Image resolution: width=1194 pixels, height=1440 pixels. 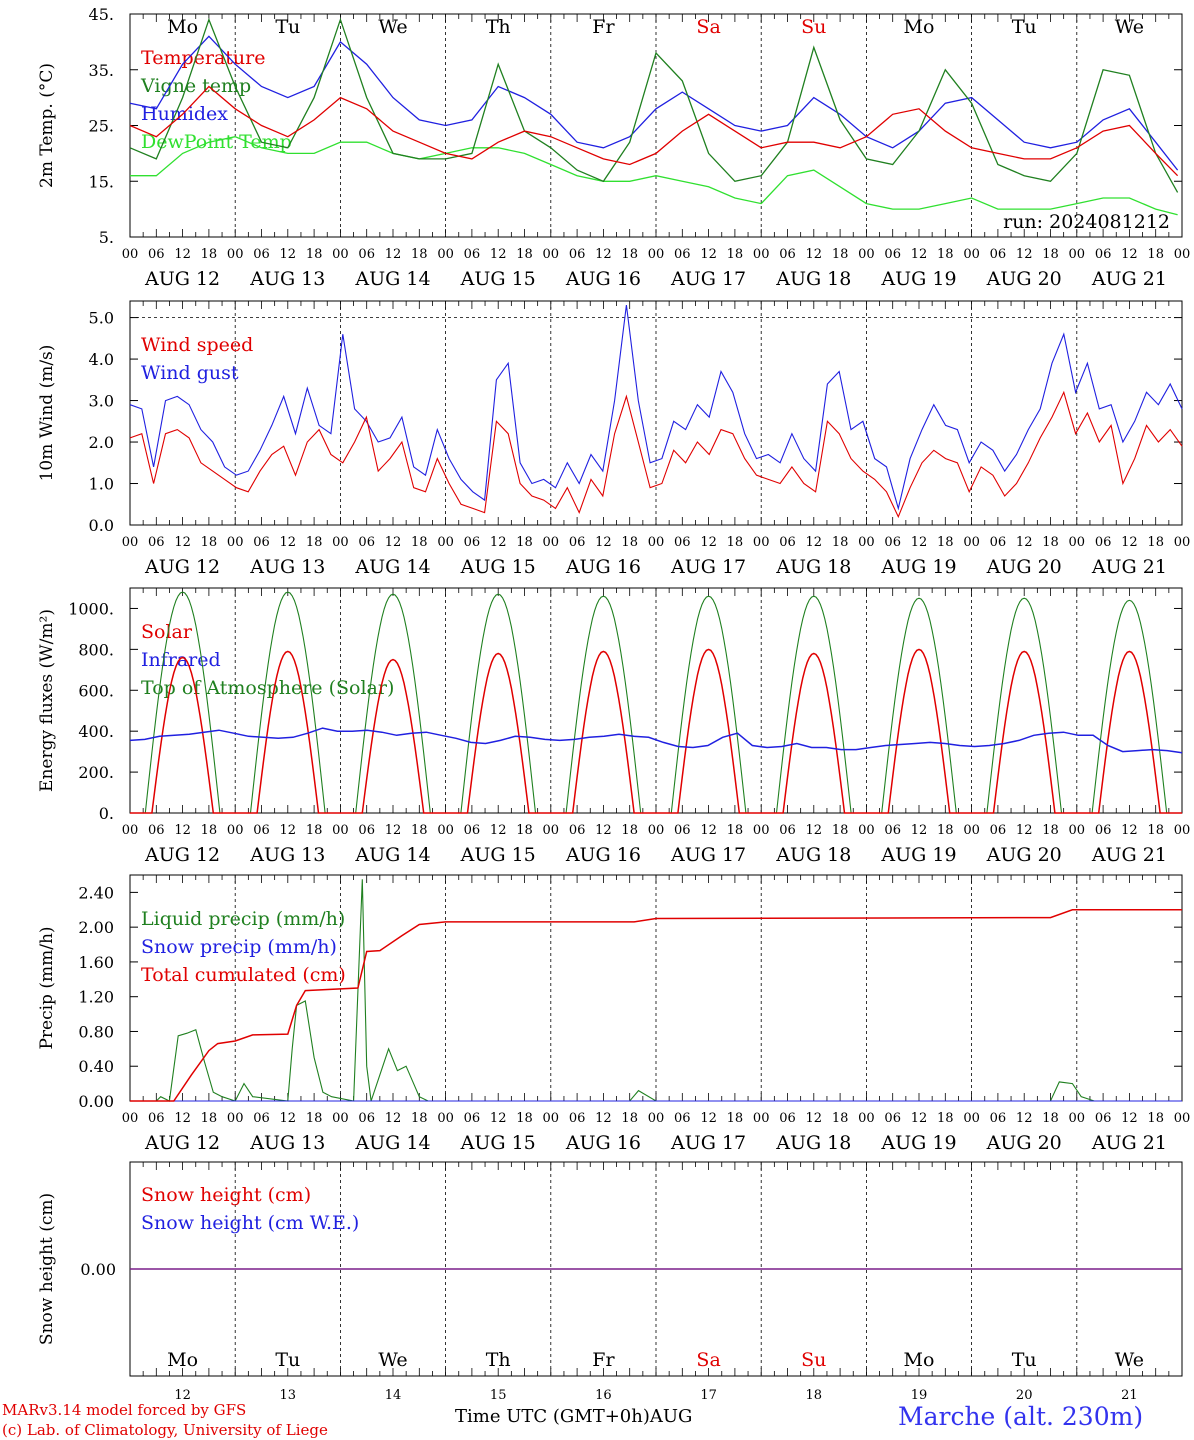 What do you see at coordinates (656, 990) in the screenshot?
I see `liquid-precip-line` at bounding box center [656, 990].